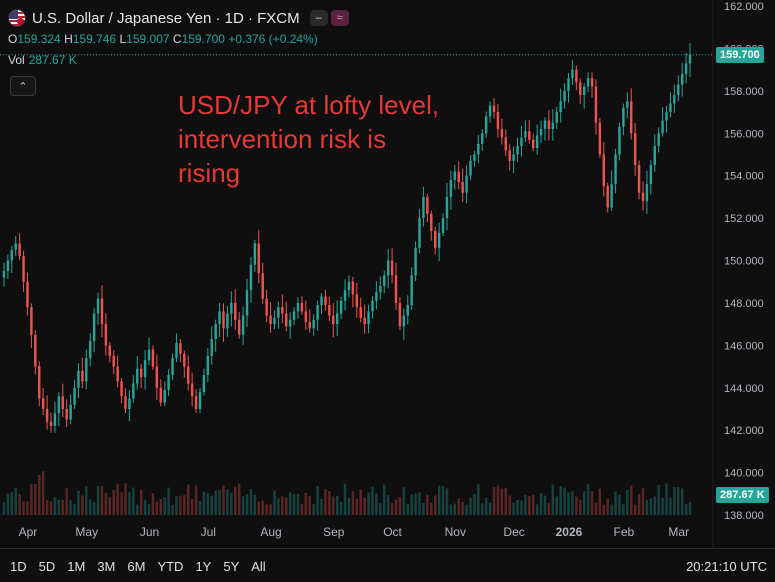 The image size is (775, 582). What do you see at coordinates (744, 177) in the screenshot?
I see `price-tick-label: 154.000` at bounding box center [744, 177].